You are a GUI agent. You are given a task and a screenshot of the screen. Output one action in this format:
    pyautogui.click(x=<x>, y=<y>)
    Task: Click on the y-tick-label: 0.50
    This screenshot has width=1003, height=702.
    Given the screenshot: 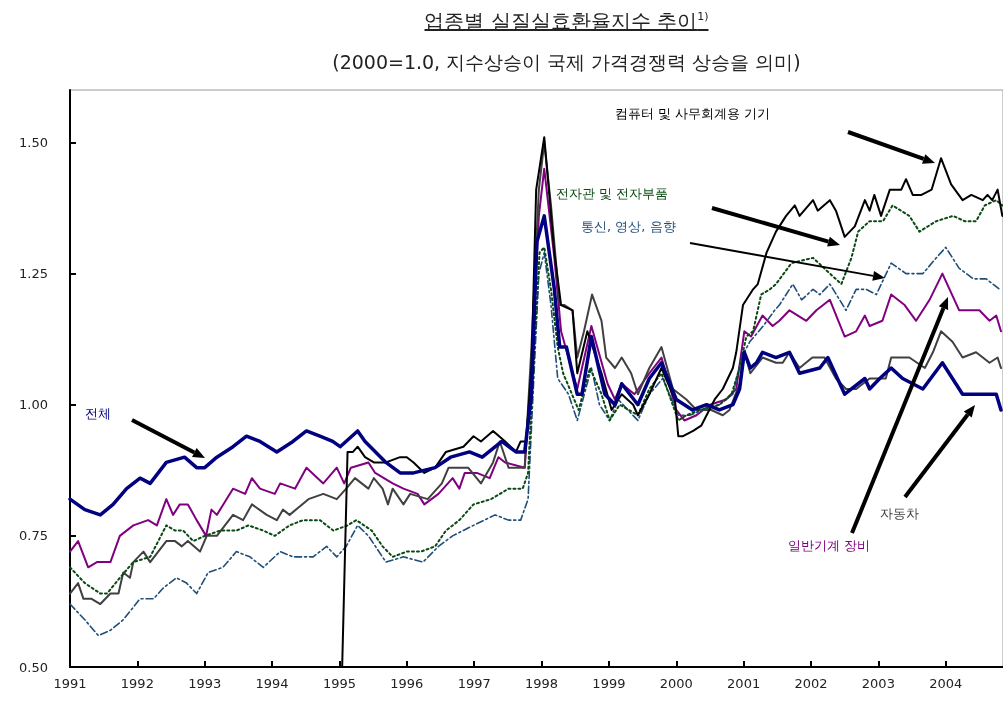 What is the action you would take?
    pyautogui.click(x=33, y=667)
    